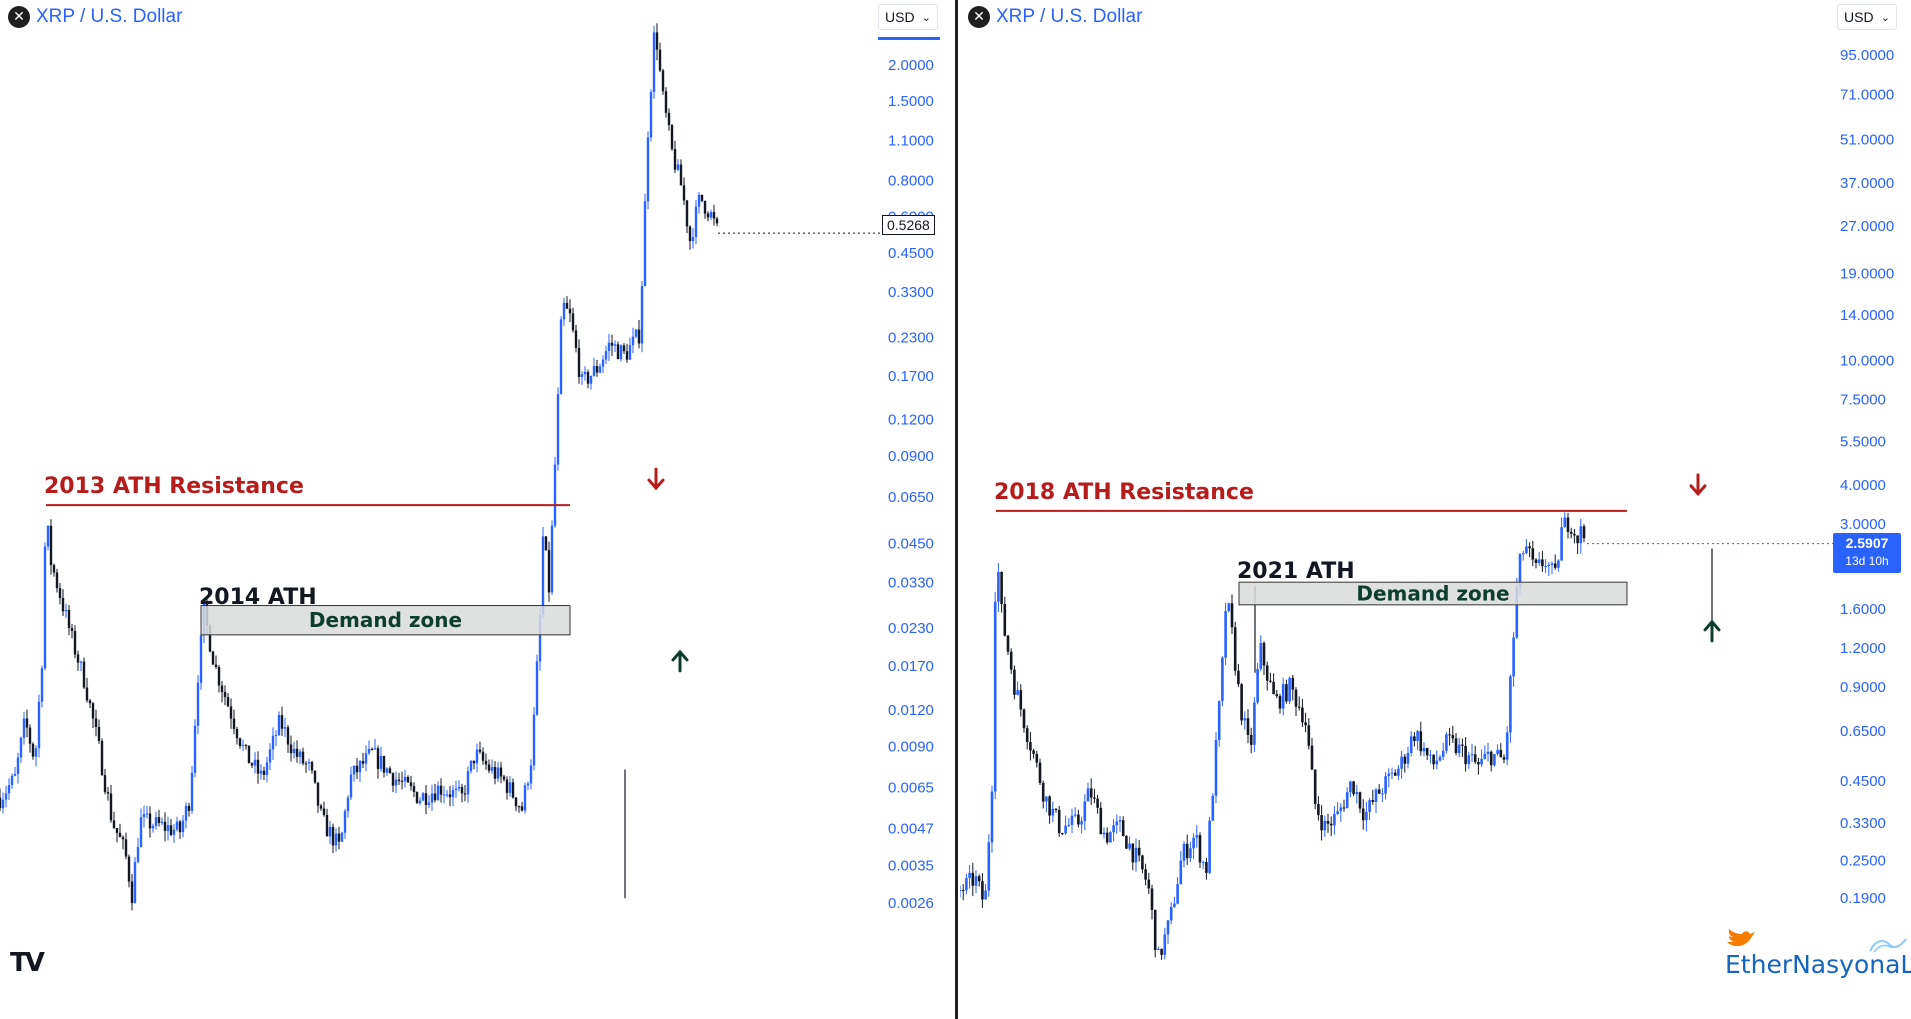  I want to click on right-symbol-header: ✕ XRP / U.S. Dollar, so click(1055, 17).